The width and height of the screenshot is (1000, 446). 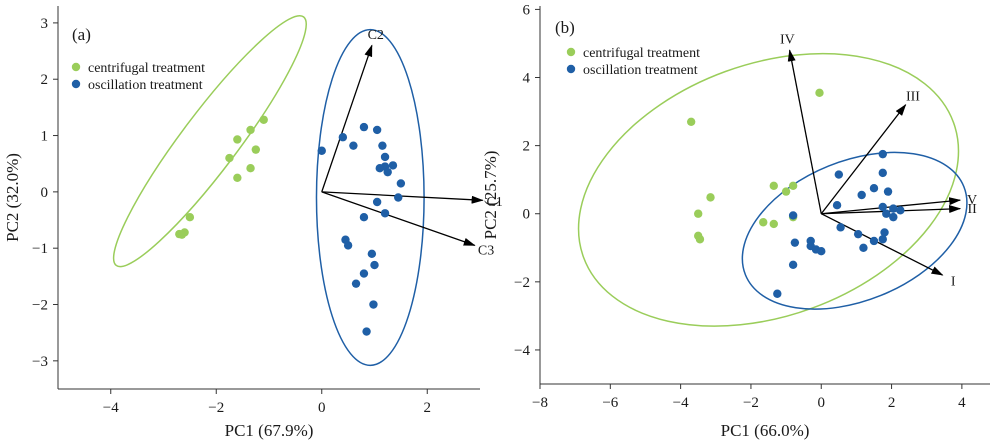 I want to click on loading-vector-label: C1, so click(x=494, y=202).